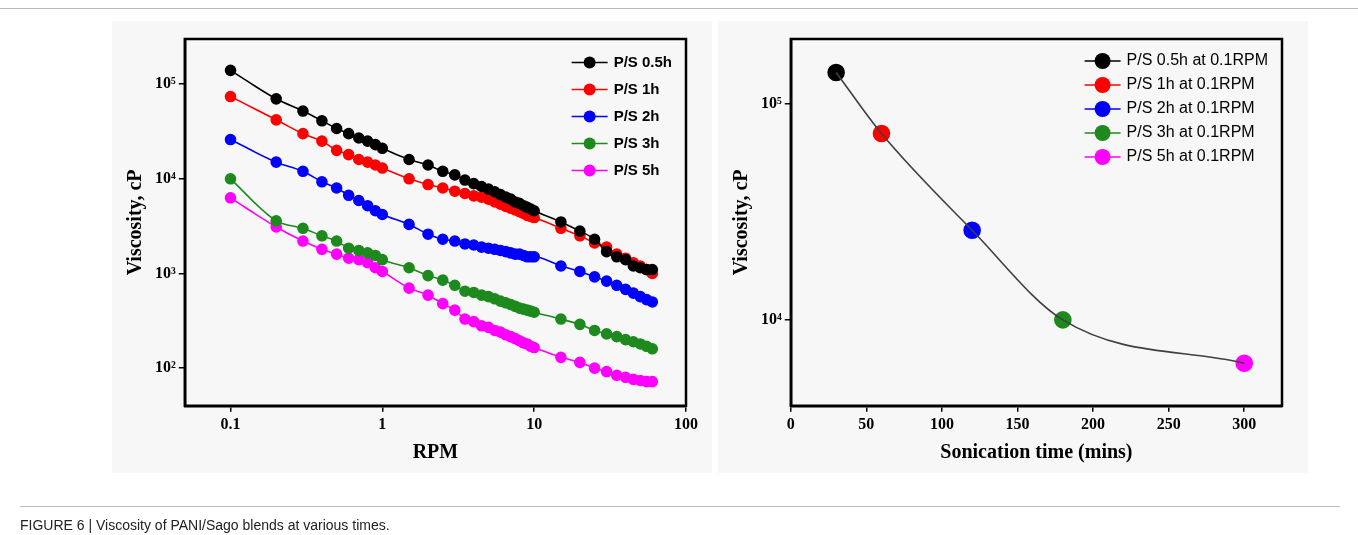 The width and height of the screenshot is (1358, 535). I want to click on x-tick-label: 10, so click(534, 423).